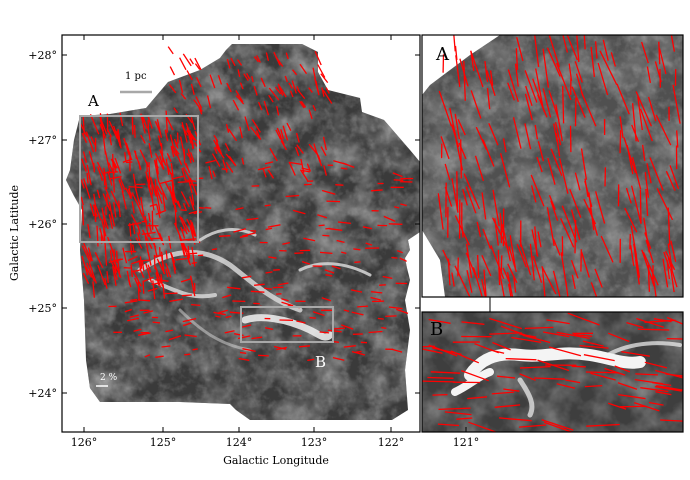 Image resolution: width=690 pixels, height=480 pixels. Describe the element at coordinates (466, 442) in the screenshot. I see `x-tick-121: 121°` at that location.